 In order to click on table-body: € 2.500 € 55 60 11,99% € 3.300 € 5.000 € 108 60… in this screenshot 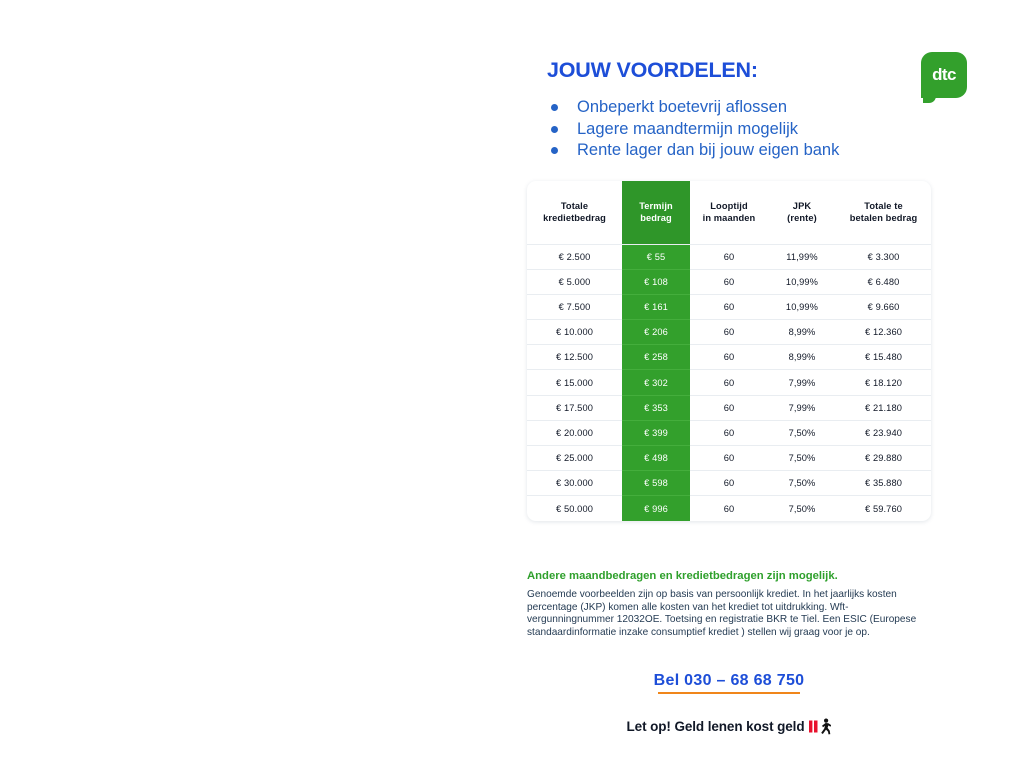, I will do `click(729, 382)`.